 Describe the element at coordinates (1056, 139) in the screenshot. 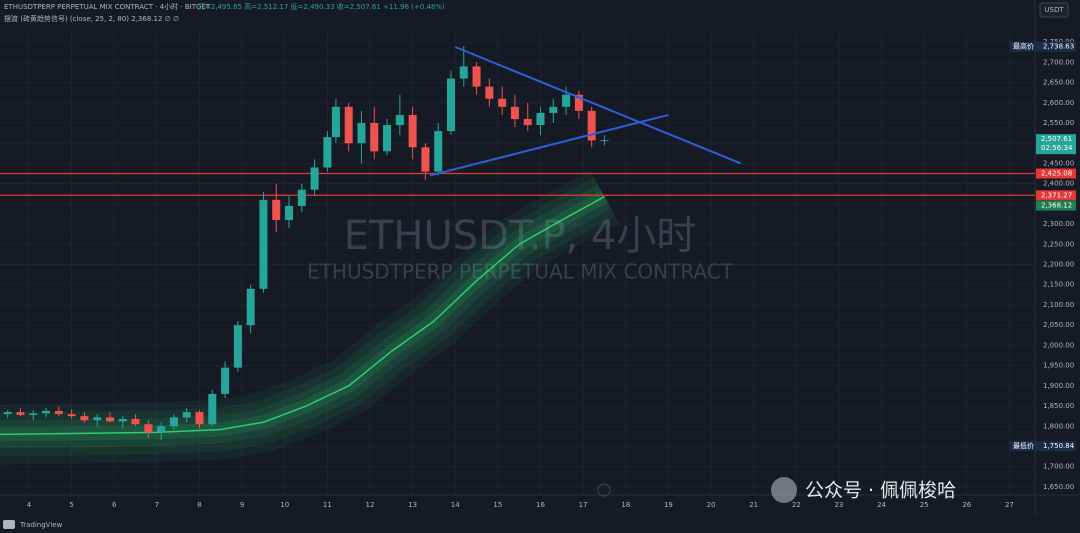

I see `last-price: 2,507.61` at that location.